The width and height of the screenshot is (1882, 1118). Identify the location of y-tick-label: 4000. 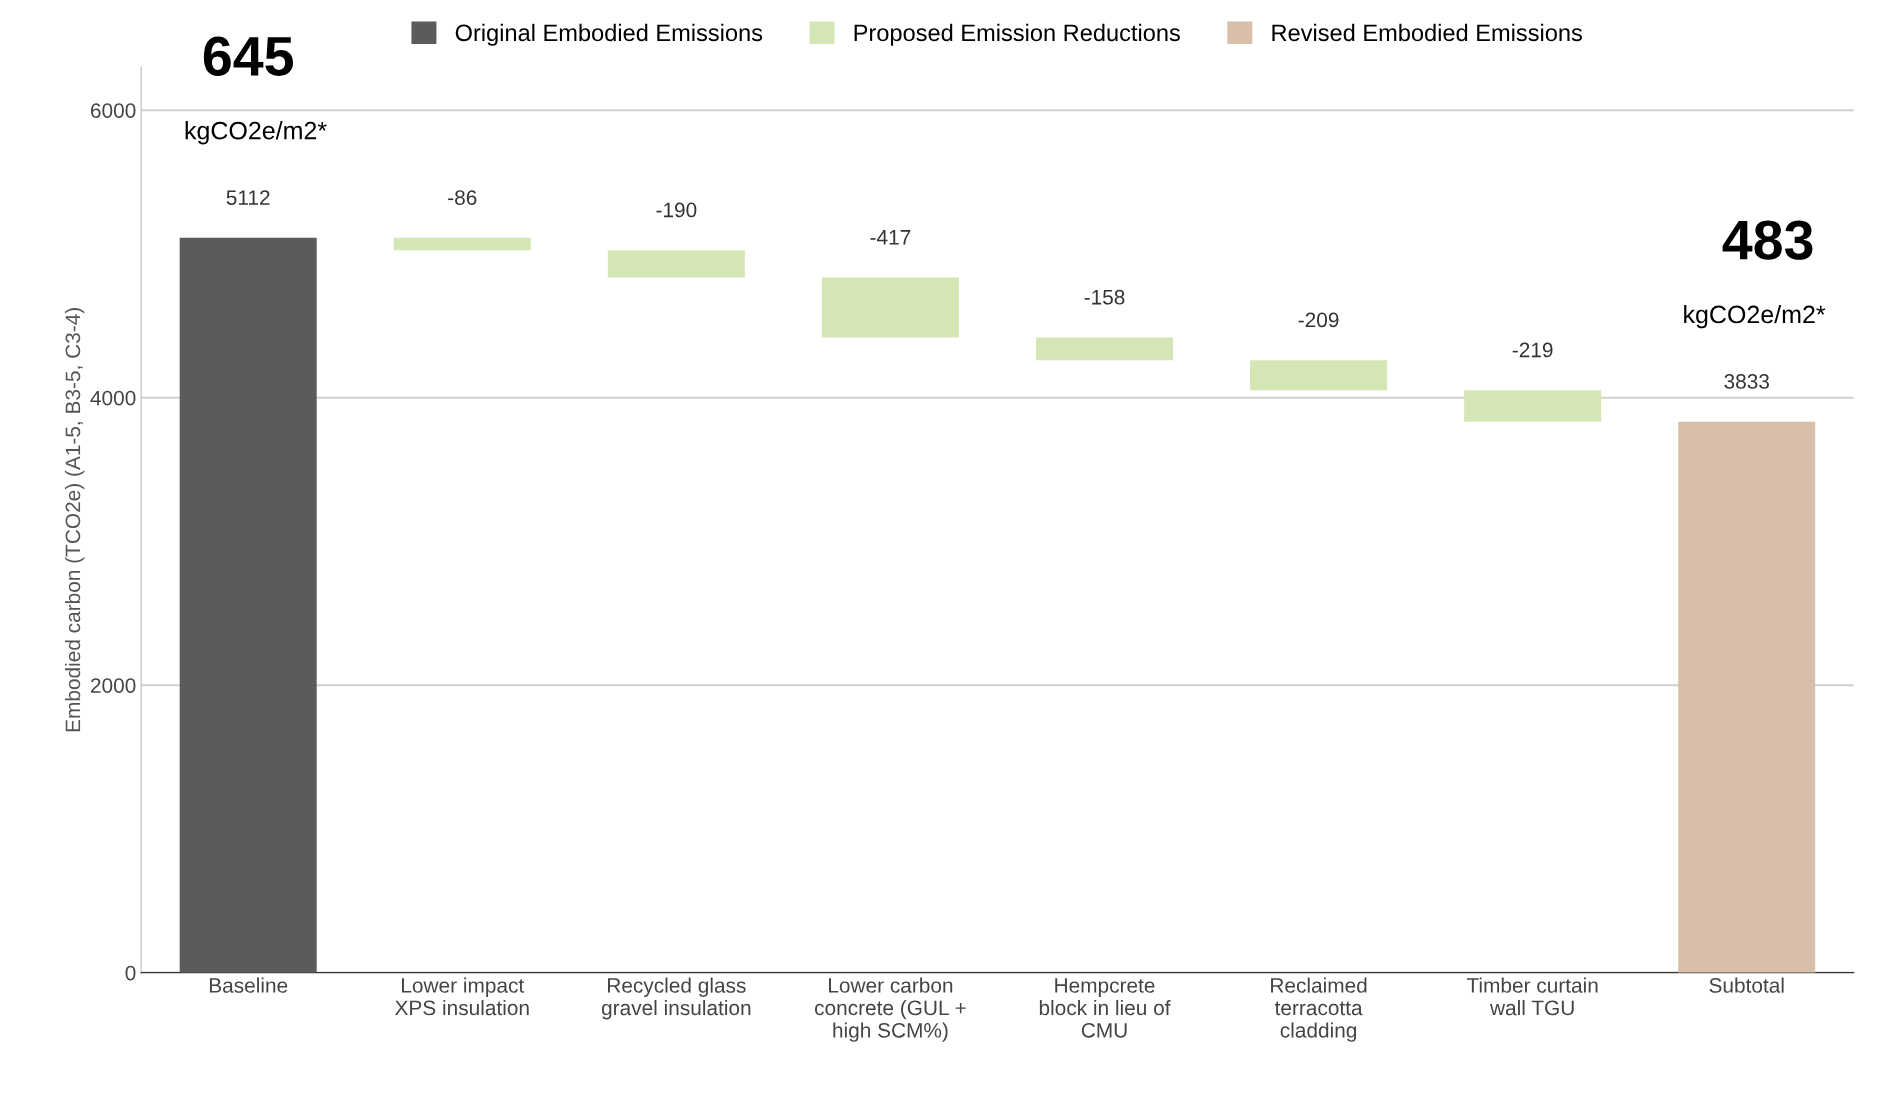
(113, 398).